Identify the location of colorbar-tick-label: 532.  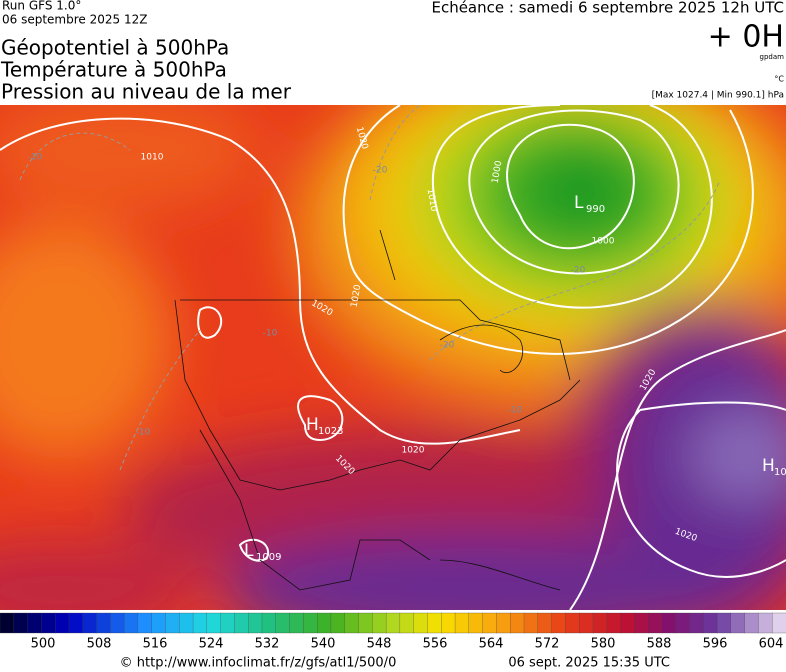
(267, 644).